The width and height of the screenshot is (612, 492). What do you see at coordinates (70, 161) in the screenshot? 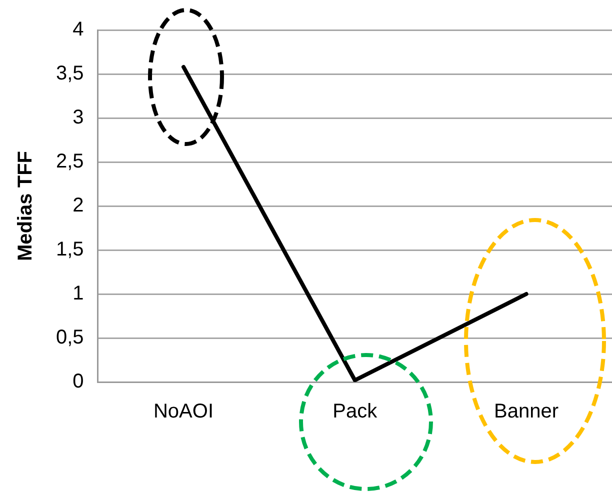
I see `y-tick-label: 2,5` at bounding box center [70, 161].